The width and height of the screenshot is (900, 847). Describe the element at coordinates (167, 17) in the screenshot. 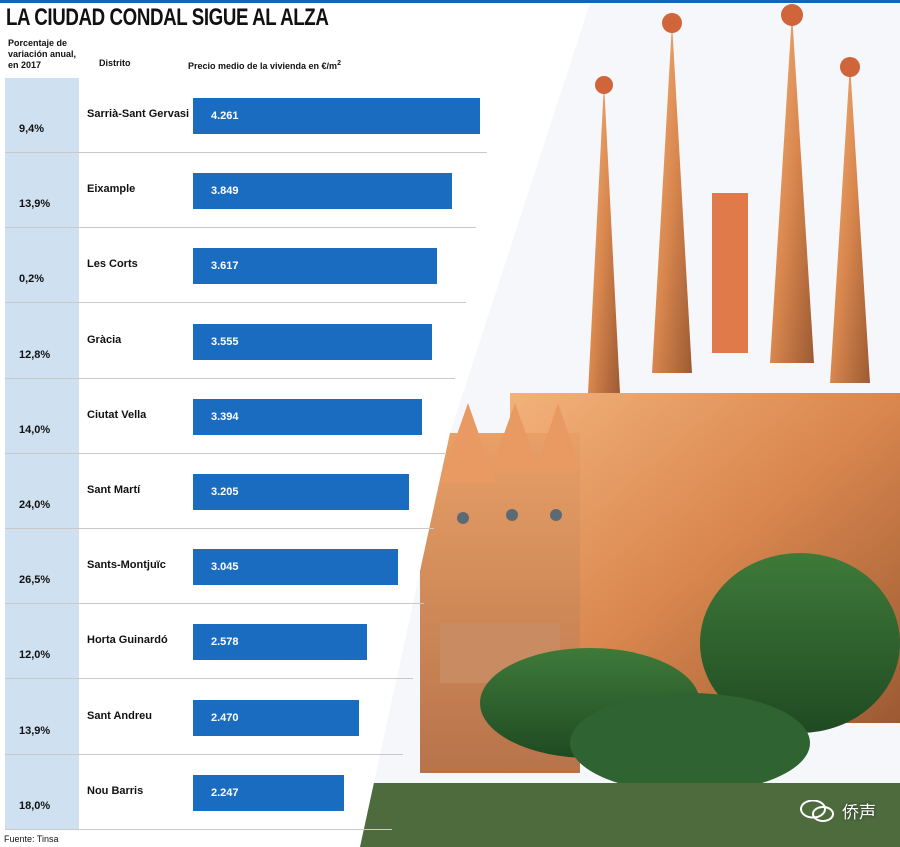

I see `chart-title: LA CIUDAD CONDAL SIGUE AL ALZA` at that location.